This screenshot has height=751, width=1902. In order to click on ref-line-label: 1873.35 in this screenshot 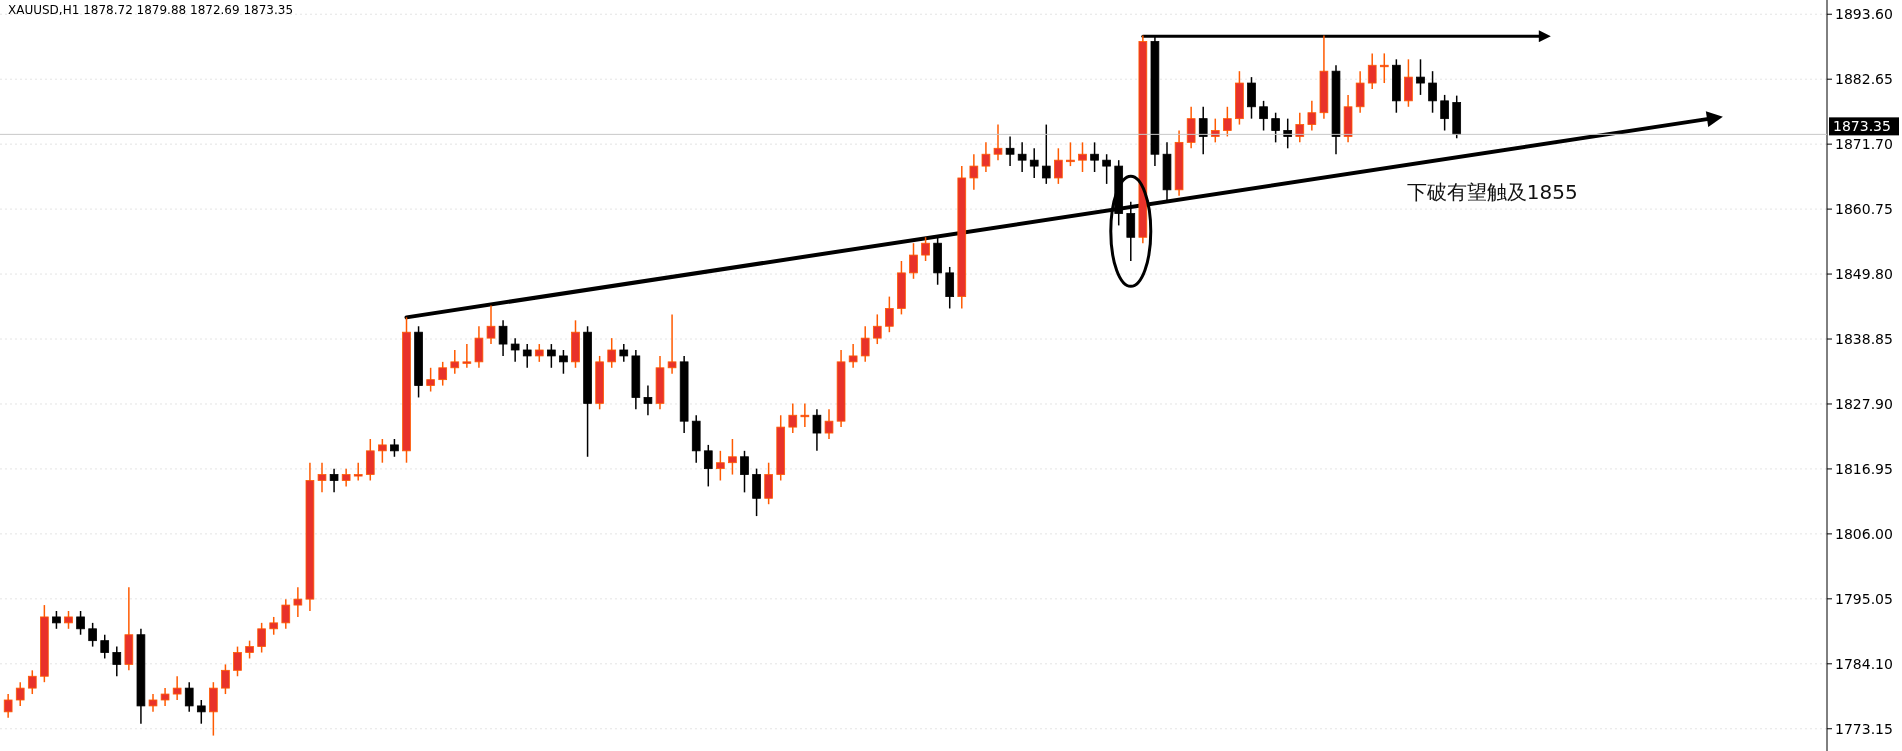, I will do `click(1862, 126)`.